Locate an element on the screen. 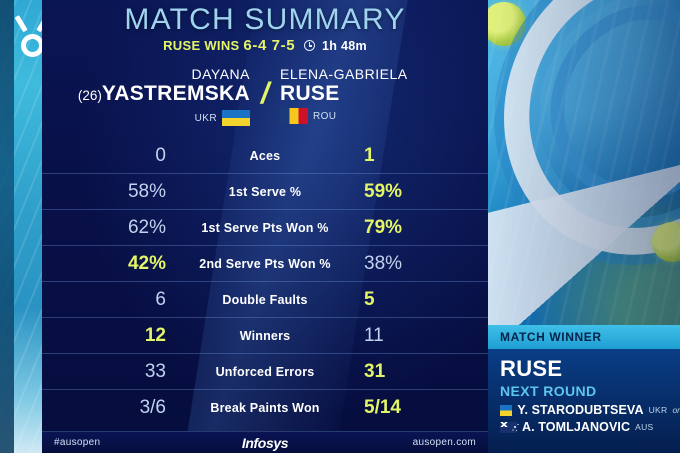 The width and height of the screenshot is (680, 453). stat-label: 2nd Serve Pts Won % is located at coordinates (265, 263).